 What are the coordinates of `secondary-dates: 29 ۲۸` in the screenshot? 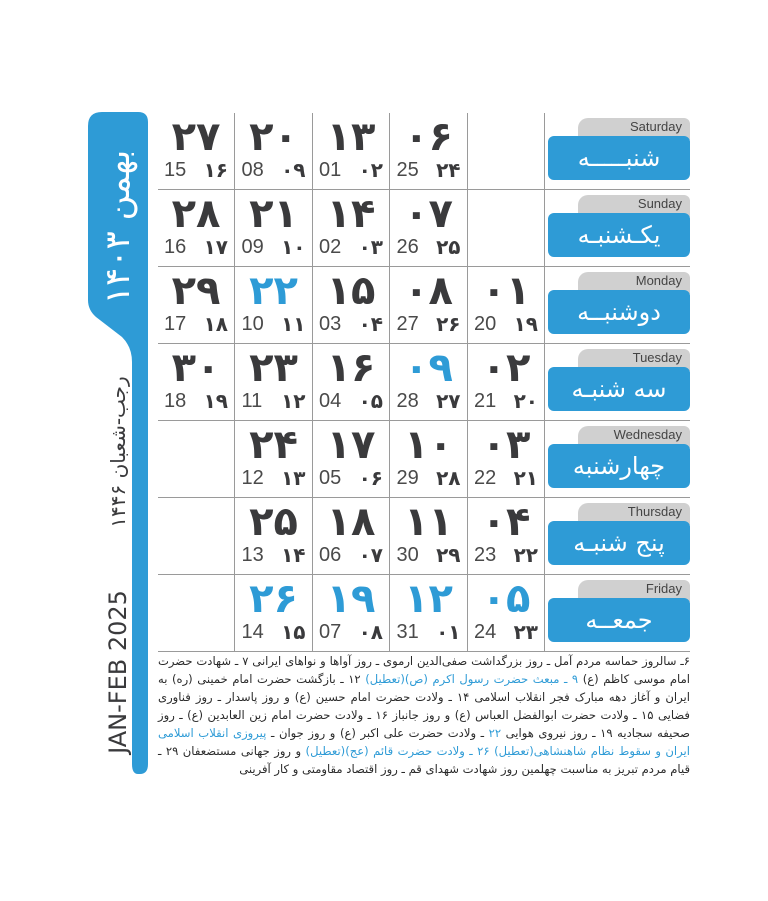 It's located at (429, 478).